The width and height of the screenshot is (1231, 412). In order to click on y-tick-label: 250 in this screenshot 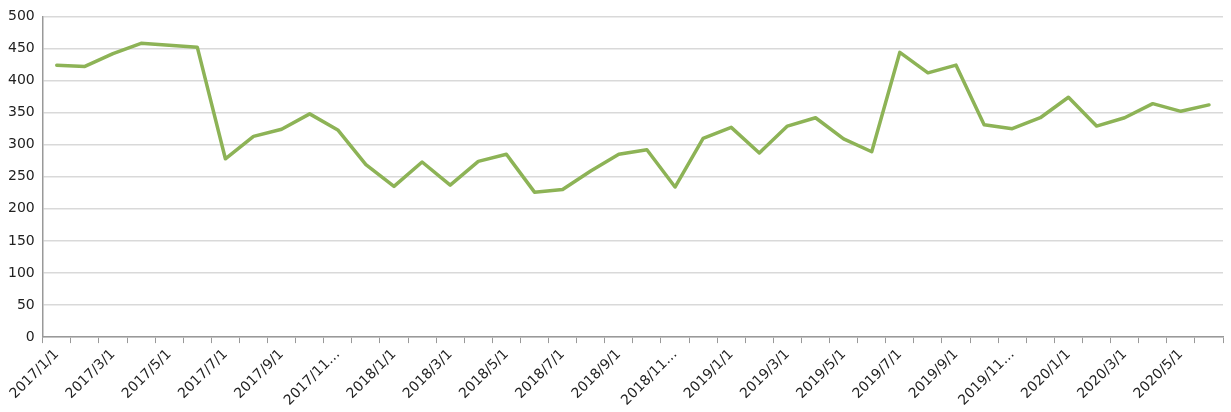, I will do `click(21, 175)`.